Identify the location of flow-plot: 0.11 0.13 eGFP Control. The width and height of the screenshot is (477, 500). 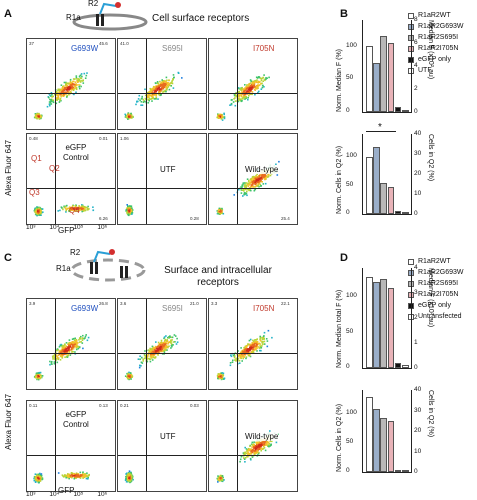
(71, 446).